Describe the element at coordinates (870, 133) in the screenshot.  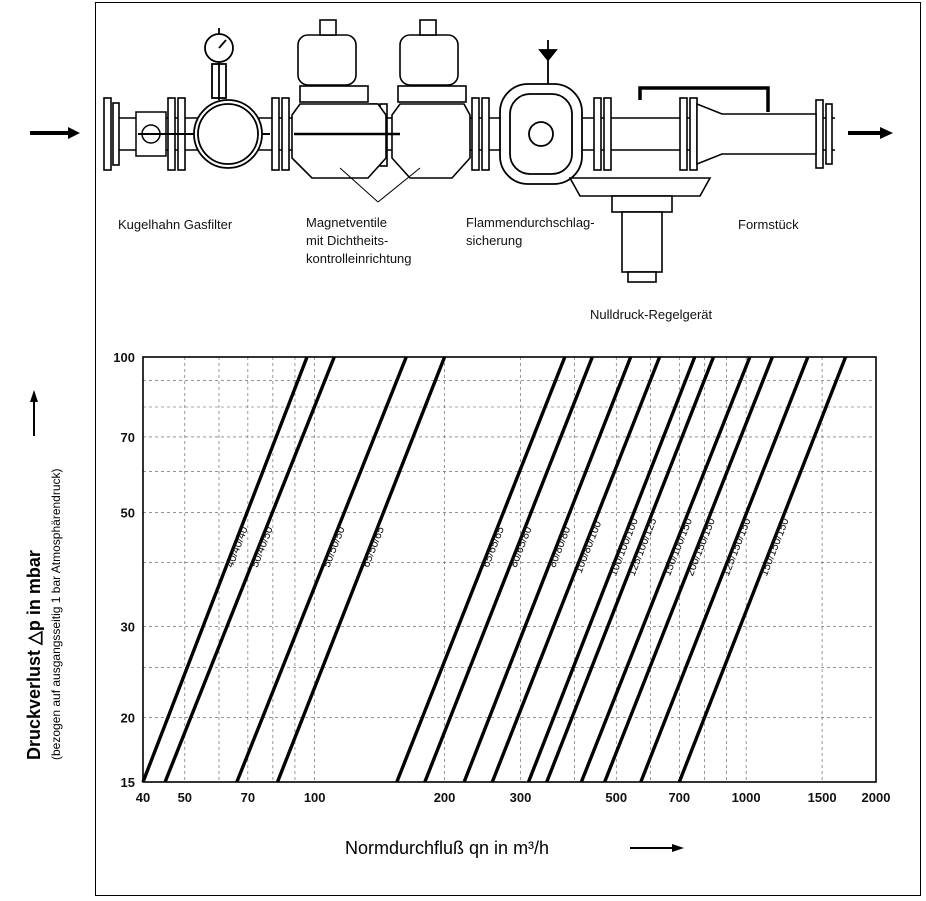
I see `outlet-arrow-icon` at that location.